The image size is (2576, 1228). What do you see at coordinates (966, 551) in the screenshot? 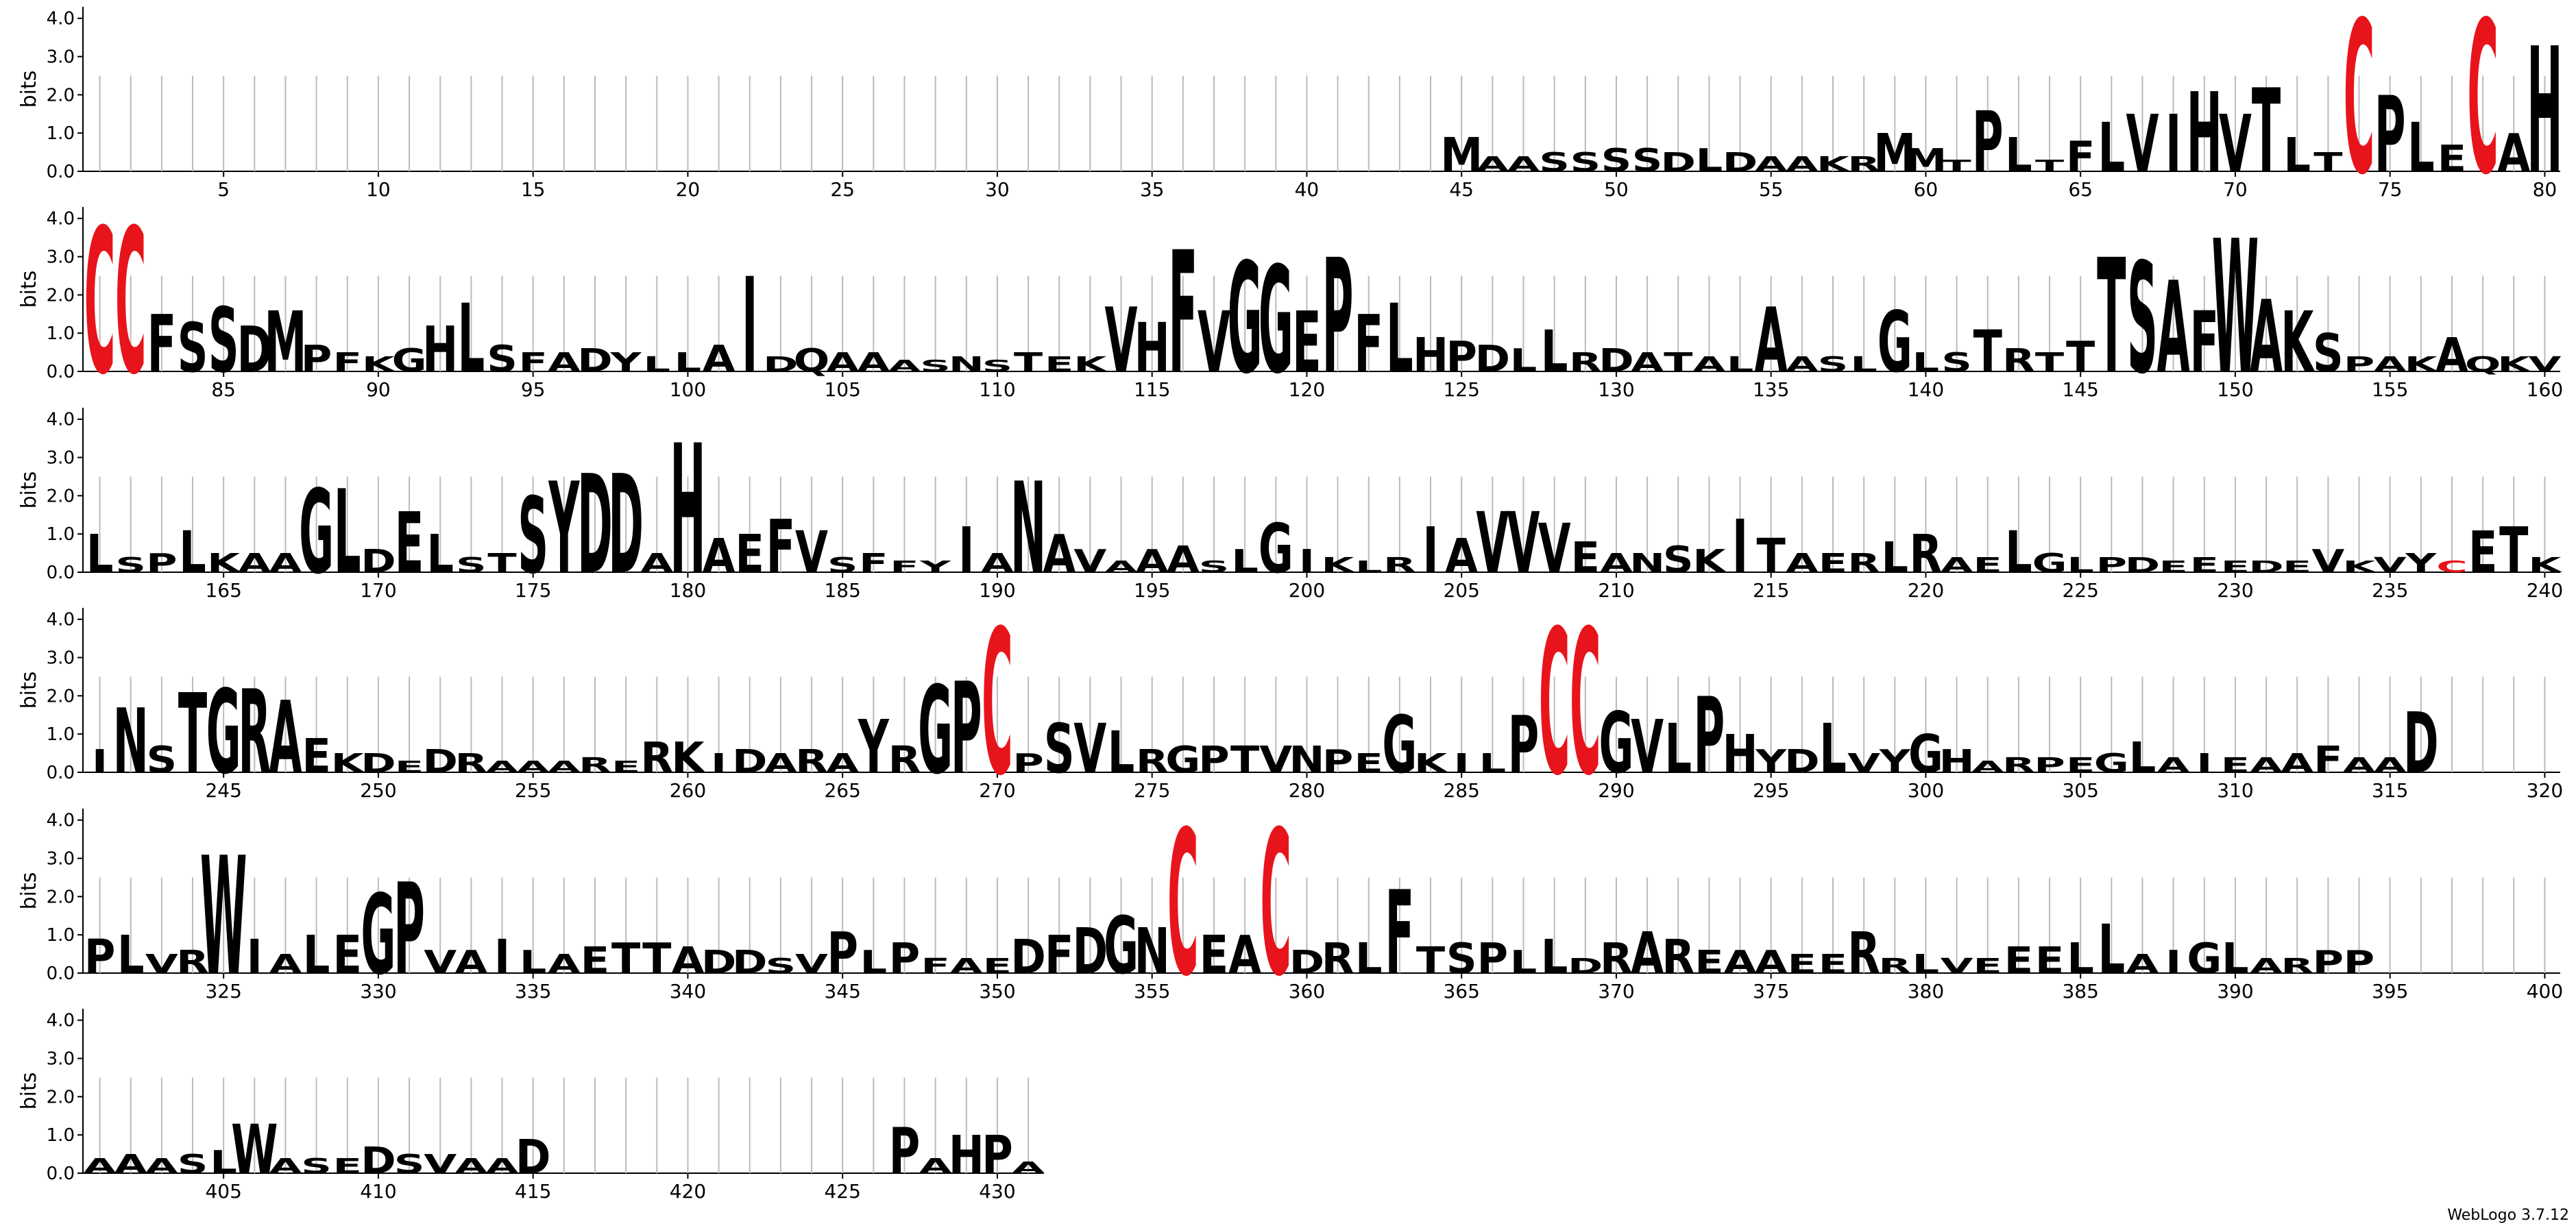
I see `logo-letter-I: I` at bounding box center [966, 551].